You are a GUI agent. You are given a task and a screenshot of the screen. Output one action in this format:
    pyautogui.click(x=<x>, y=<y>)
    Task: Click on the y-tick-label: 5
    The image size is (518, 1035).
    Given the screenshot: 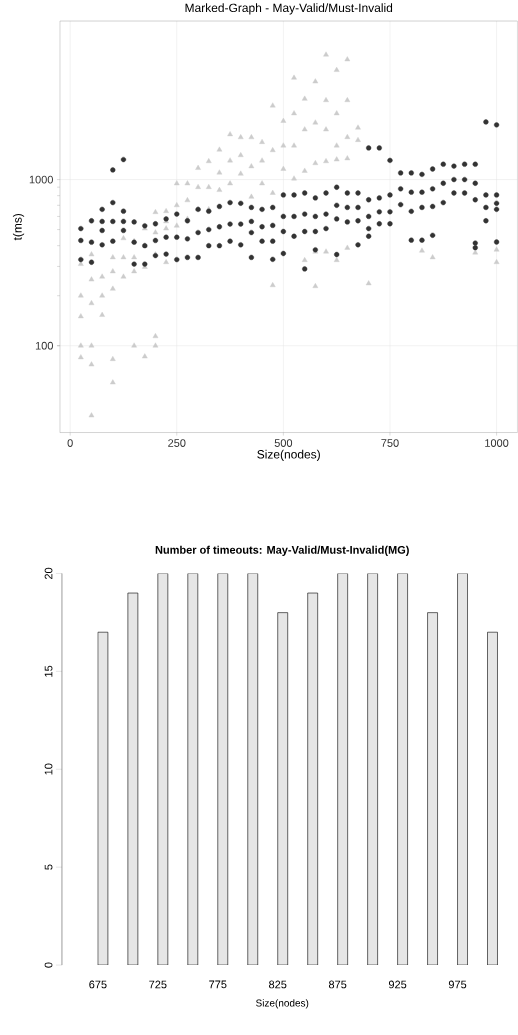 What is the action you would take?
    pyautogui.click(x=48, y=867)
    